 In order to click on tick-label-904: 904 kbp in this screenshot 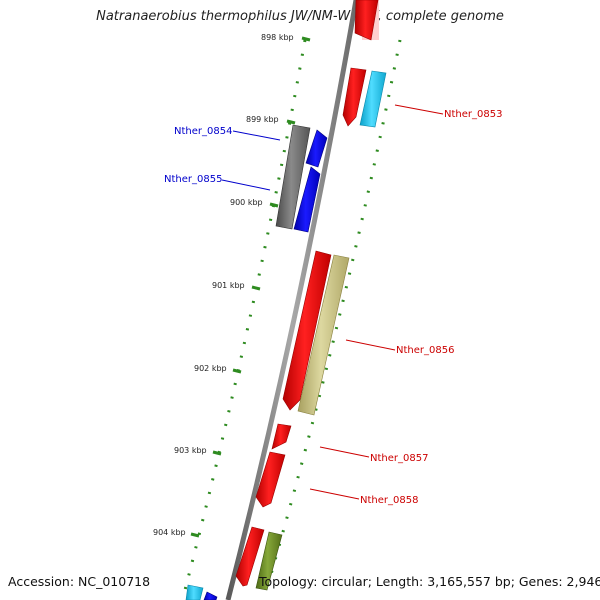, I will do `click(169, 532)`.